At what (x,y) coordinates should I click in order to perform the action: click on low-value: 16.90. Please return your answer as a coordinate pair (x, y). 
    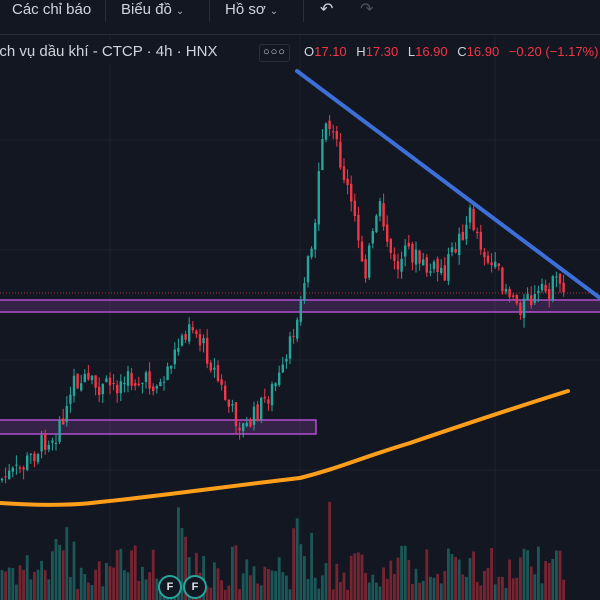
    Looking at the image, I should click on (431, 51).